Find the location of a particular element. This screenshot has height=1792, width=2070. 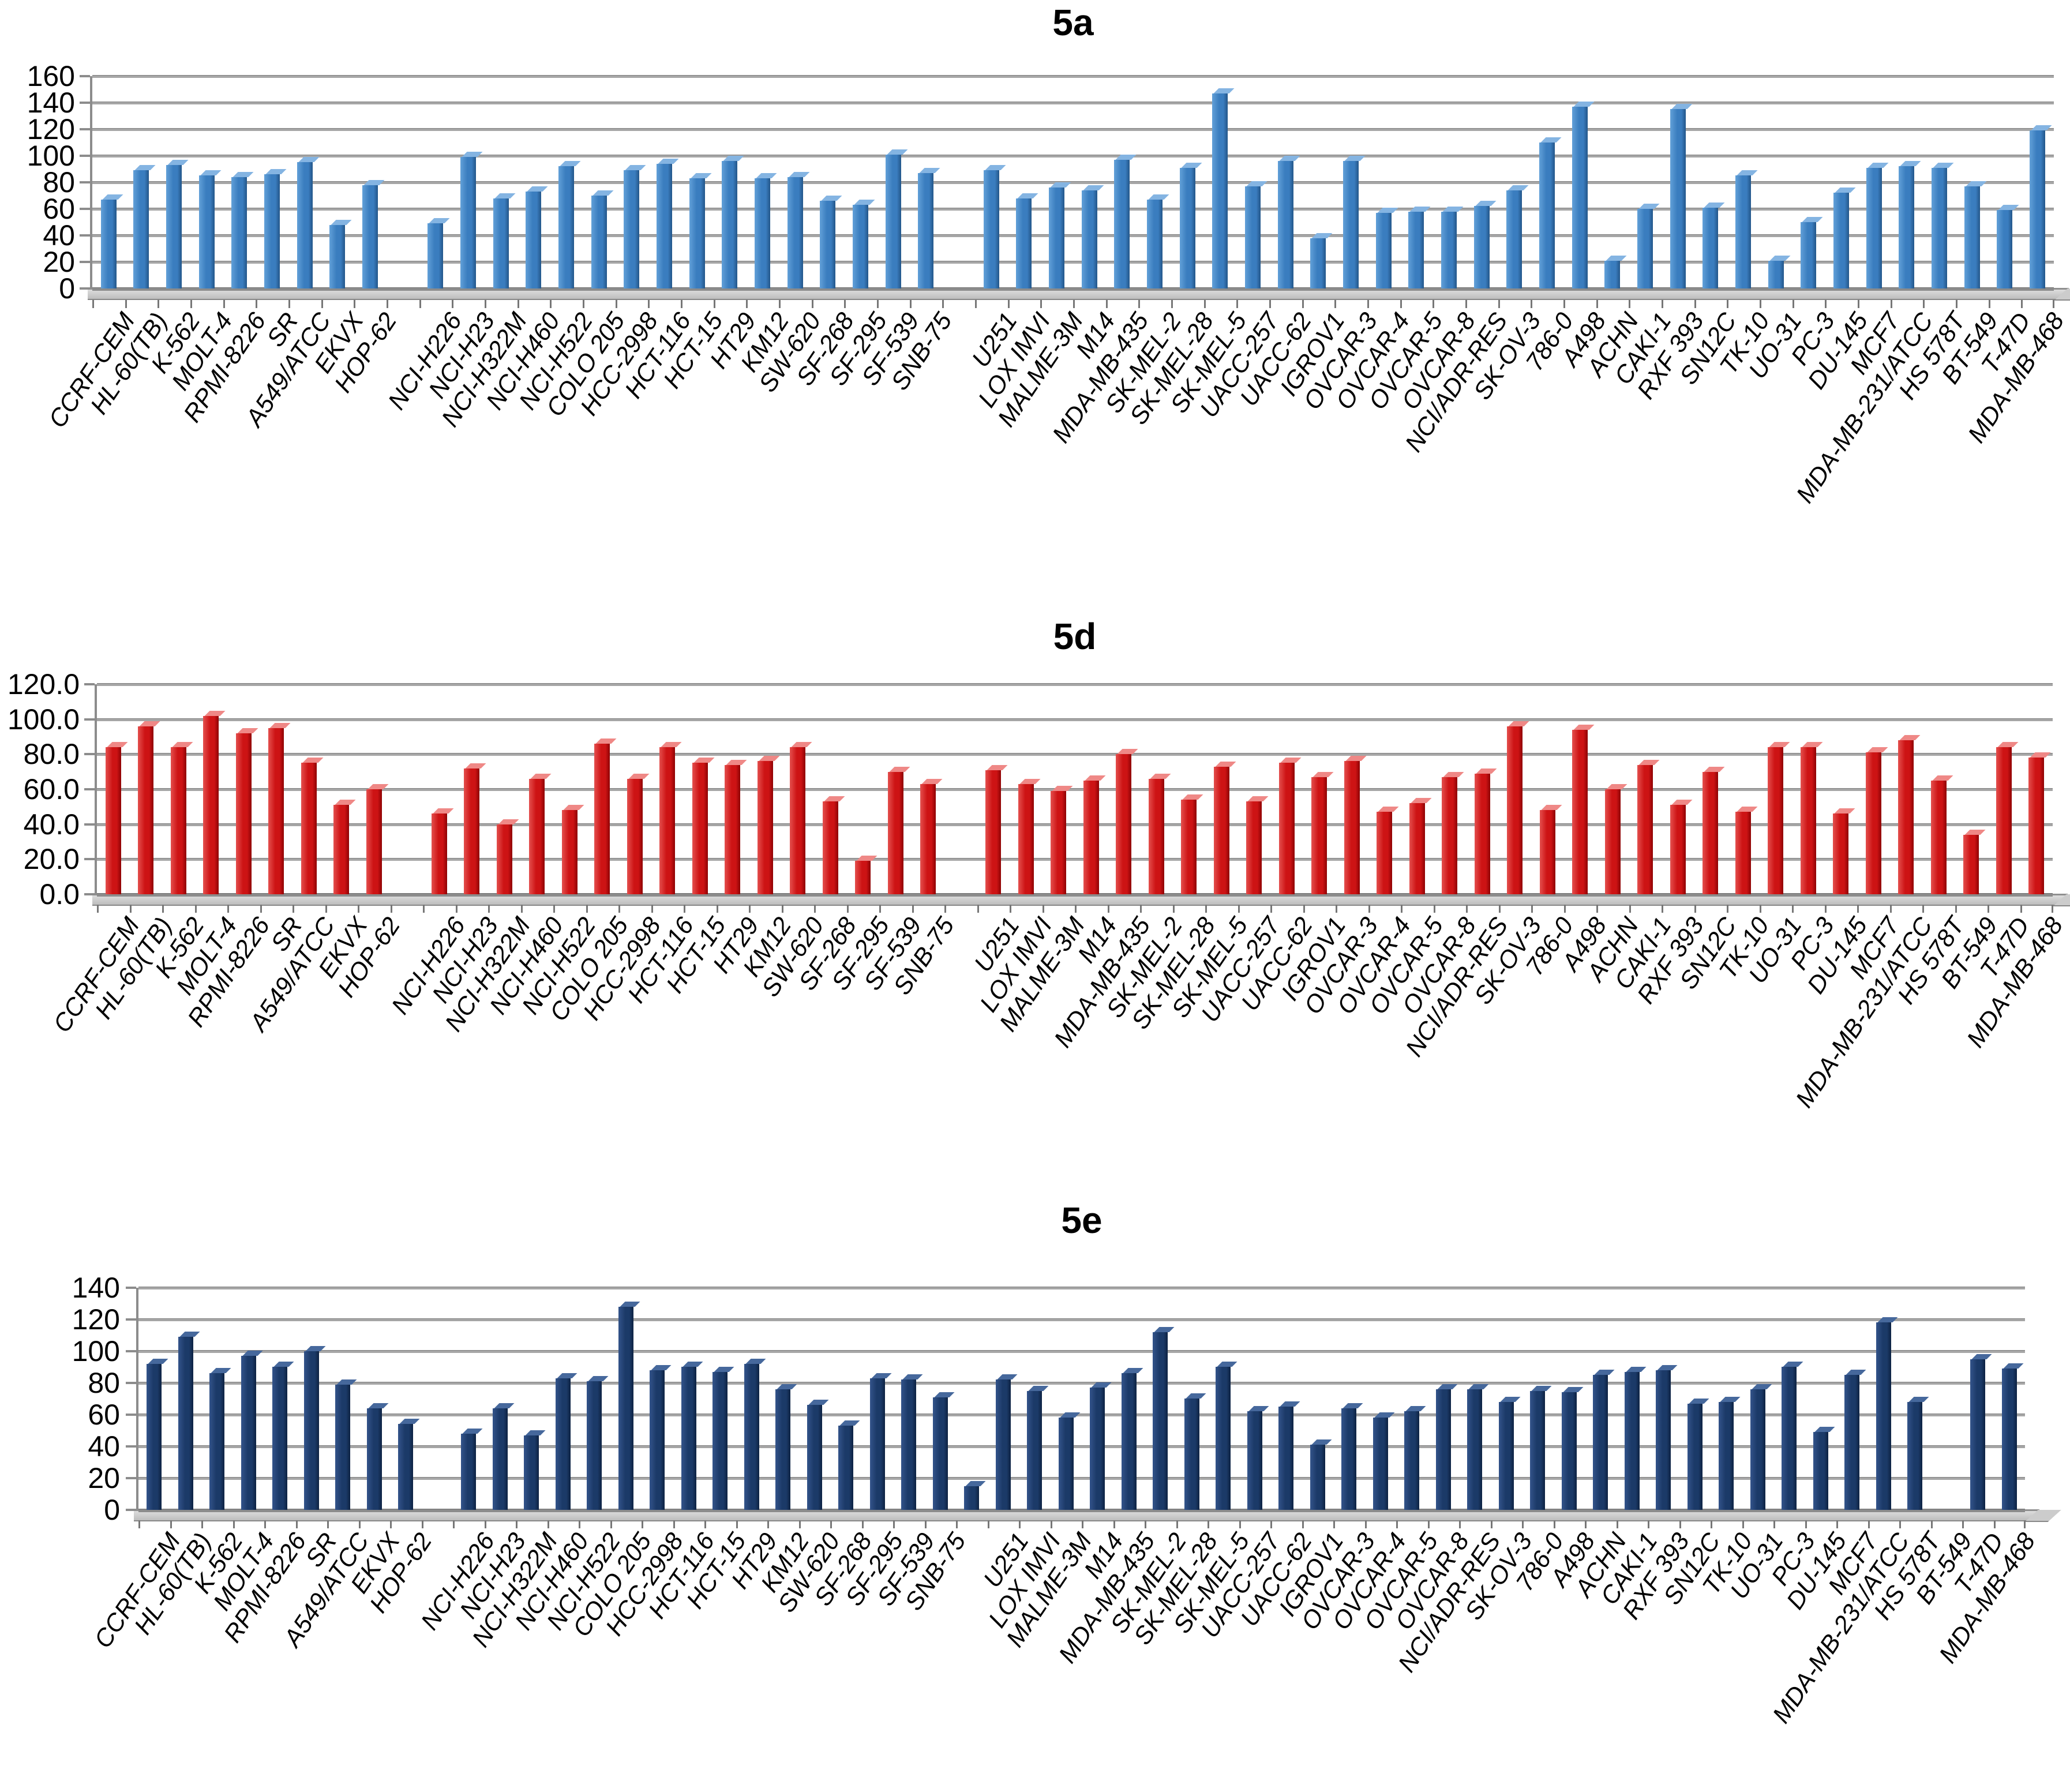

bar-U251 is located at coordinates (995, 226).